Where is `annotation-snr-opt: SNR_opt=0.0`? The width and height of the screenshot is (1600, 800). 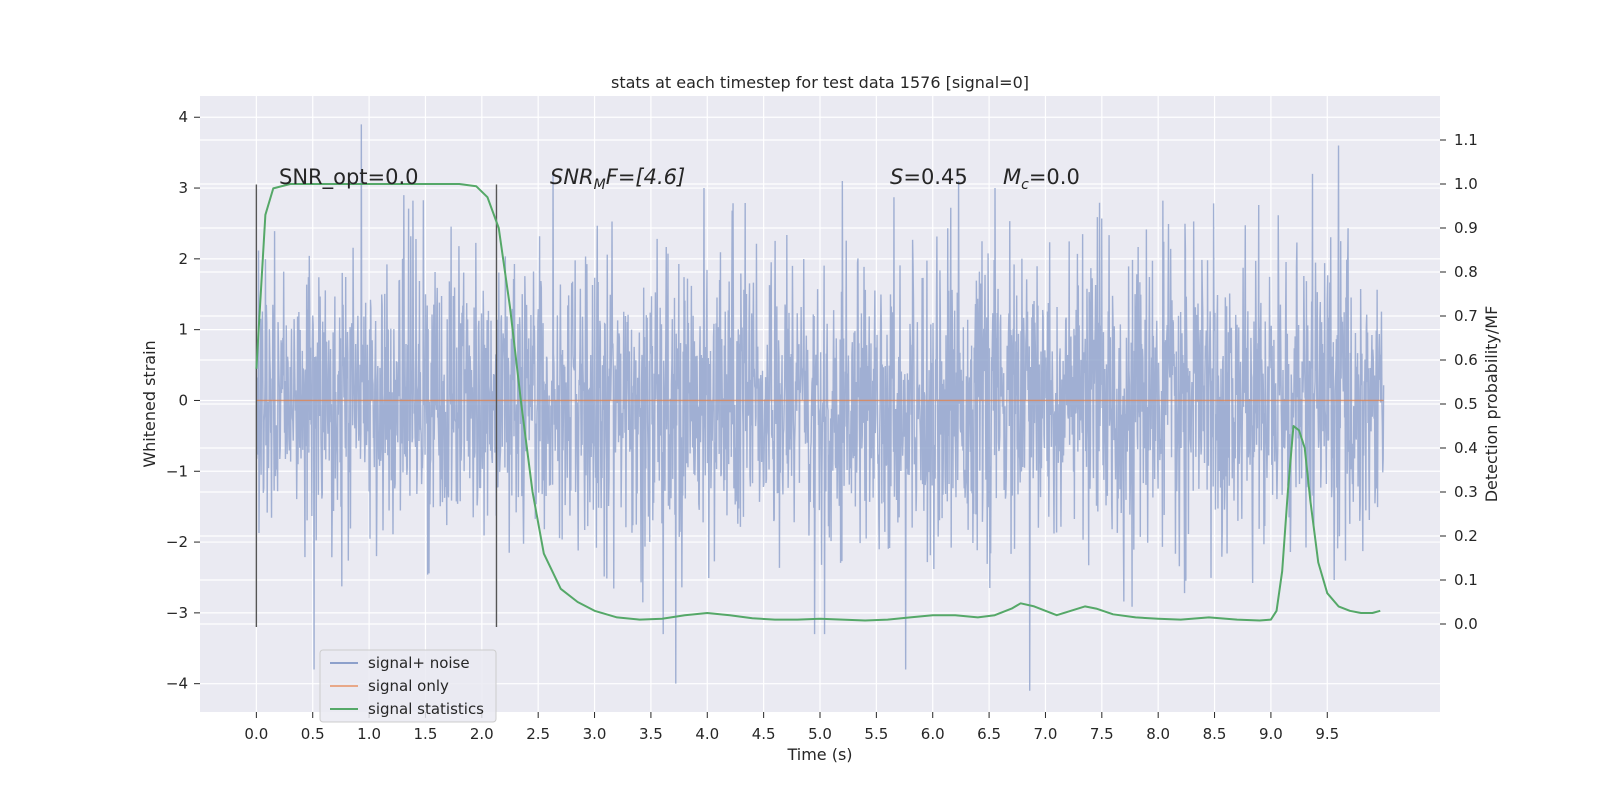 annotation-snr-opt: SNR_opt=0.0 is located at coordinates (349, 177).